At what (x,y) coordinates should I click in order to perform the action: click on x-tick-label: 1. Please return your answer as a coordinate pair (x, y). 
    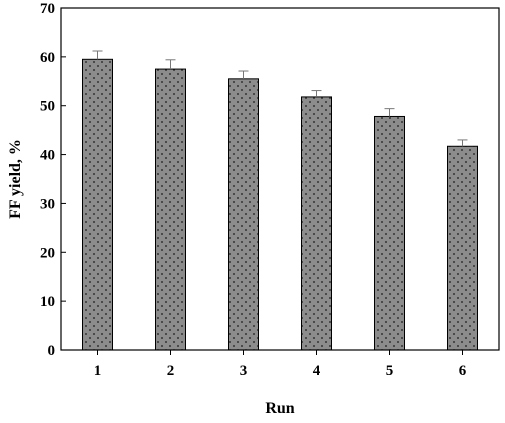
    Looking at the image, I should click on (98, 371).